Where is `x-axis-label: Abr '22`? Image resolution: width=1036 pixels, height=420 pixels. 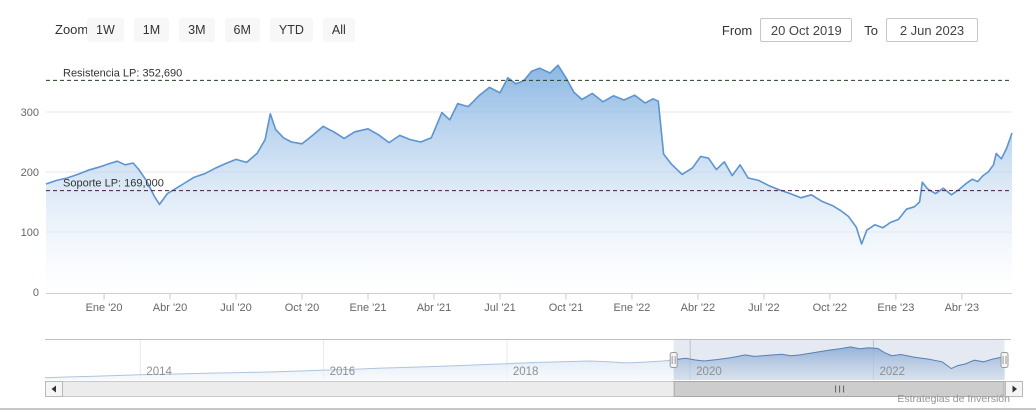
x-axis-label: Abr '22 is located at coordinates (698, 308).